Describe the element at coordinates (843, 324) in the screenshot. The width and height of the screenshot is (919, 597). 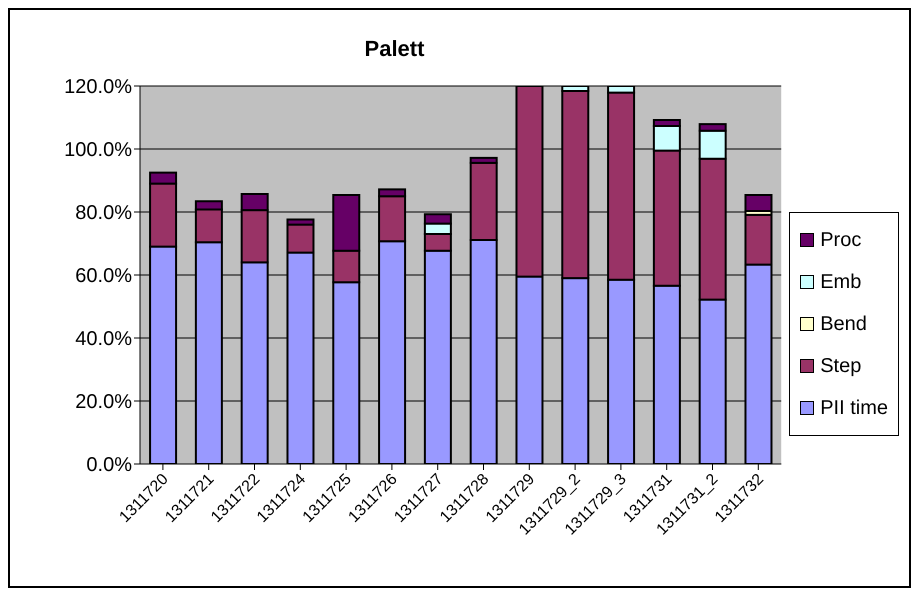
I see `legend-label: Bend` at that location.